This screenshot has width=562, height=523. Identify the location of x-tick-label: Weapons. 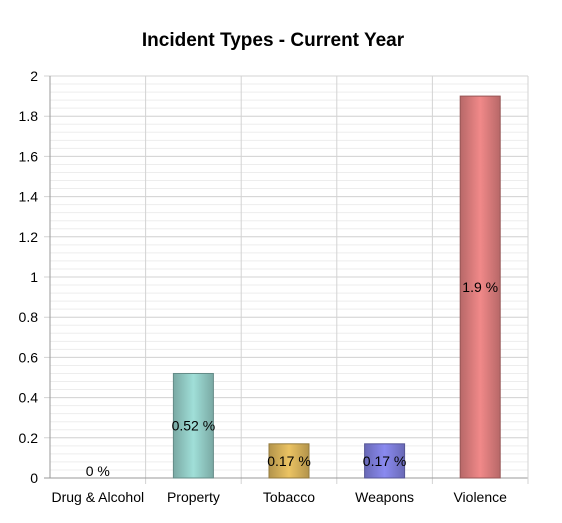
(384, 497).